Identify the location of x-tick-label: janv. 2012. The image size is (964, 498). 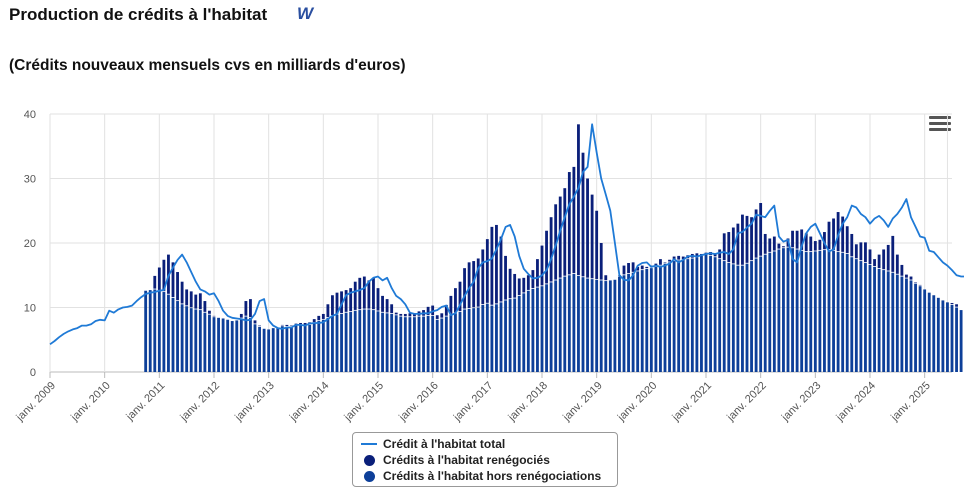
(200, 402).